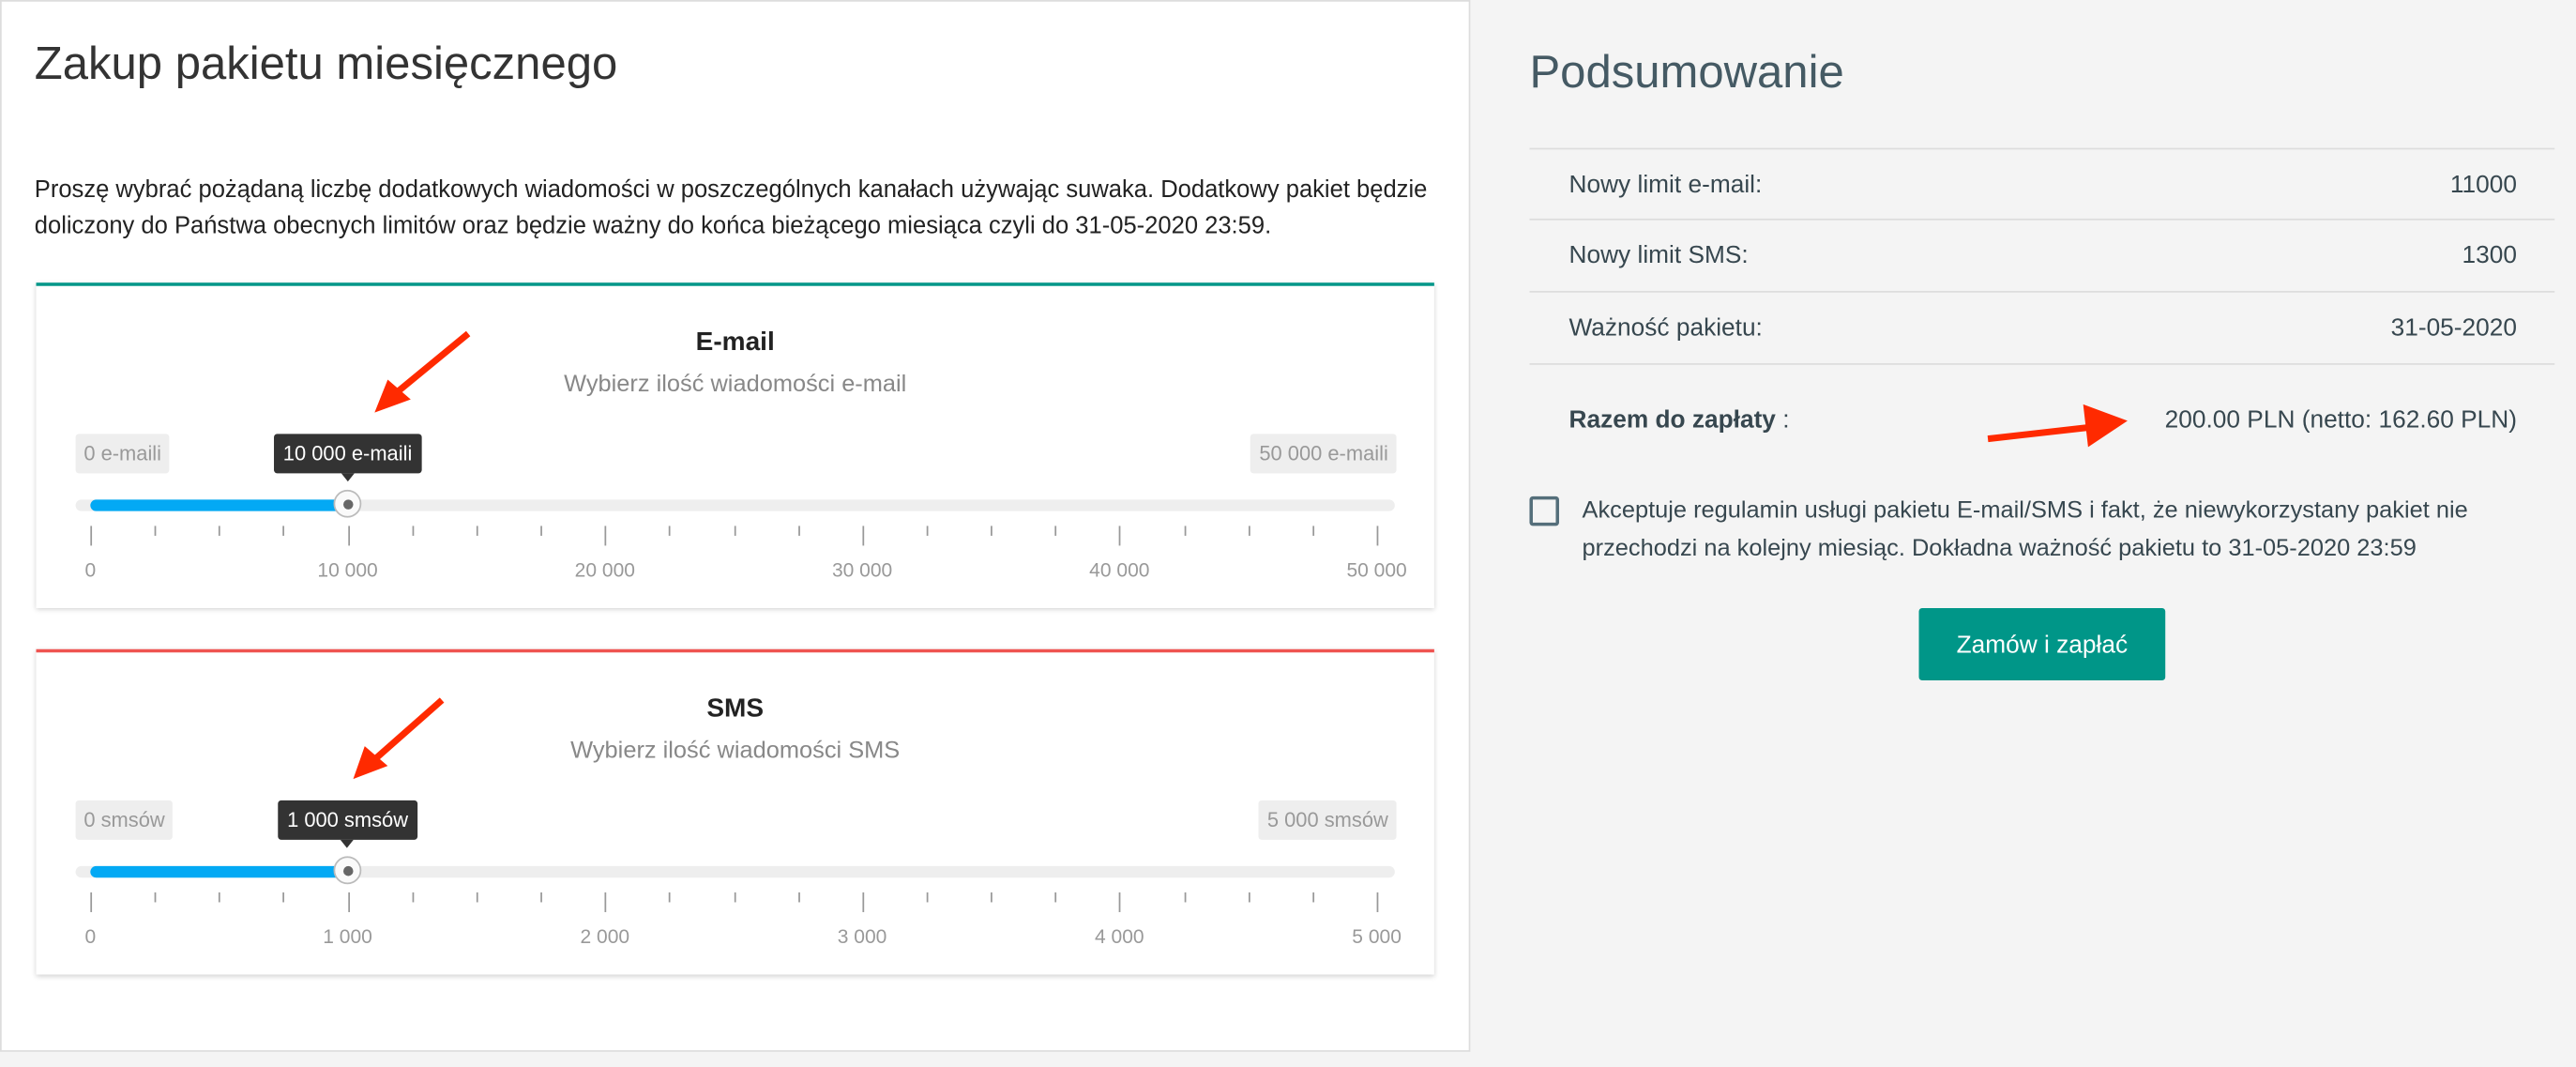 The width and height of the screenshot is (2576, 1067). I want to click on tick-label: 10 000, so click(347, 570).